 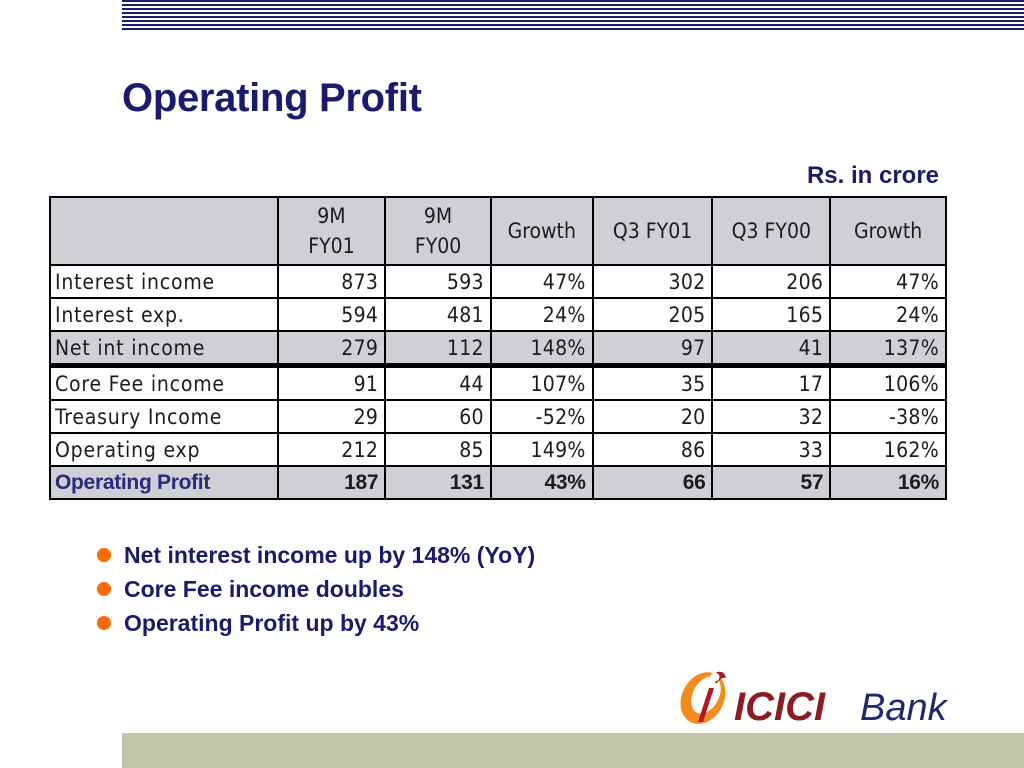 I want to click on row-label: Interest income, so click(x=164, y=281).